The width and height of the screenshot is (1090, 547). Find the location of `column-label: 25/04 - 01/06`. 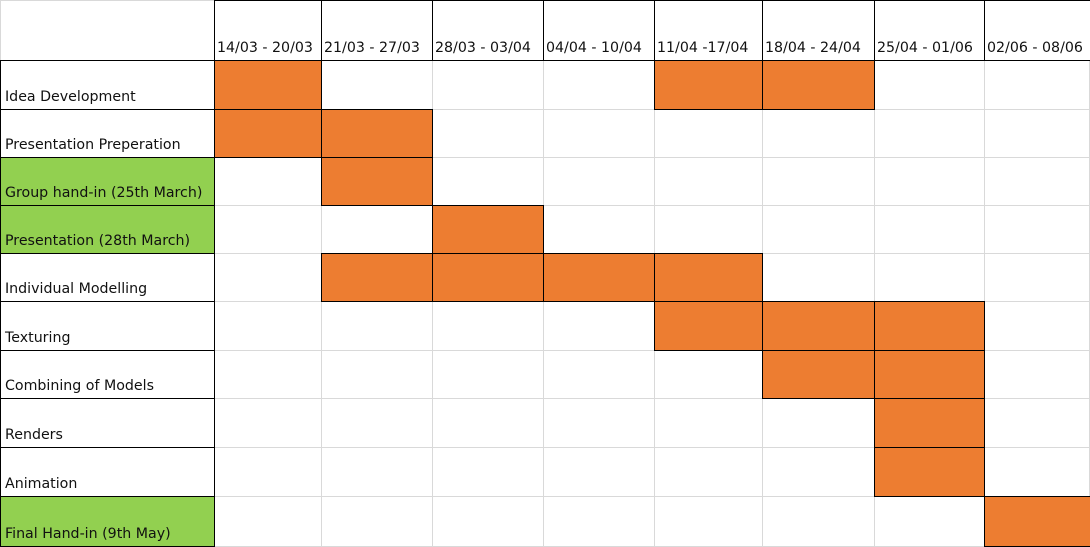

column-label: 25/04 - 01/06 is located at coordinates (925, 48).